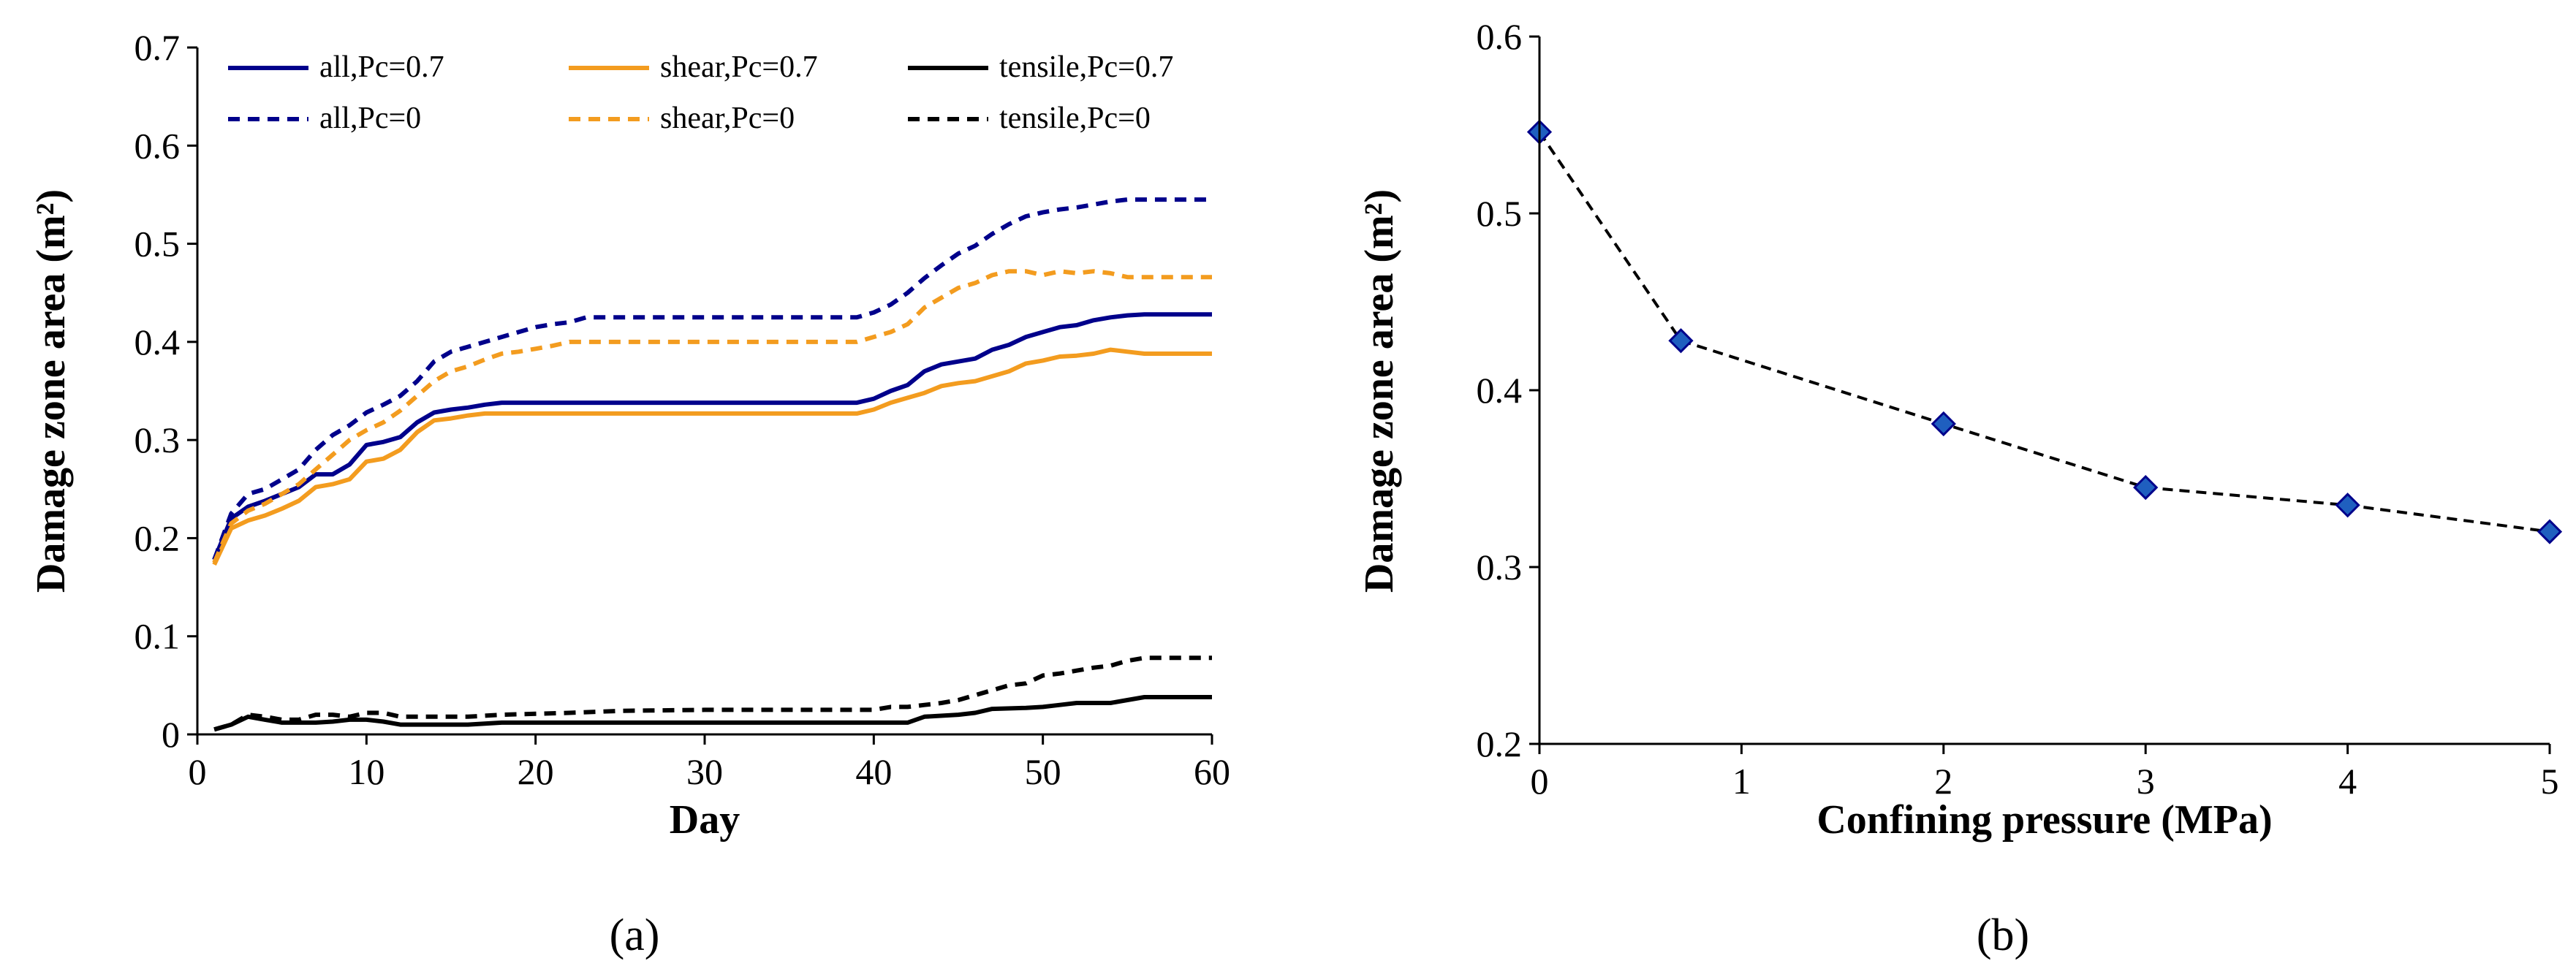 This screenshot has height=977, width=2576. Describe the element at coordinates (158, 342) in the screenshot. I see `panel-a-y-tick-label: 0.4` at that location.